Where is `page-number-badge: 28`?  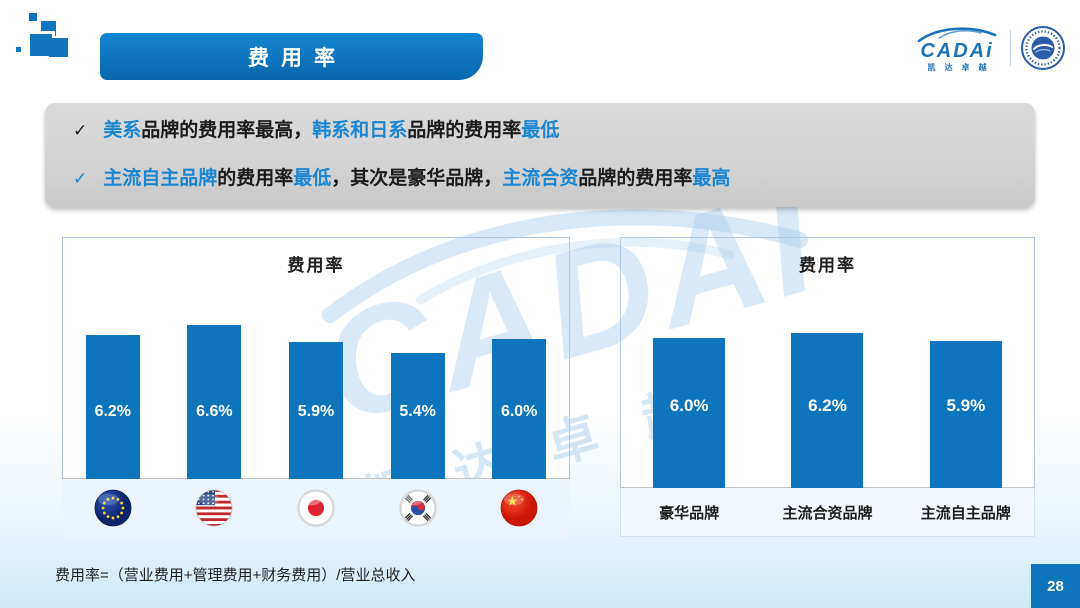 page-number-badge: 28 is located at coordinates (1055, 586).